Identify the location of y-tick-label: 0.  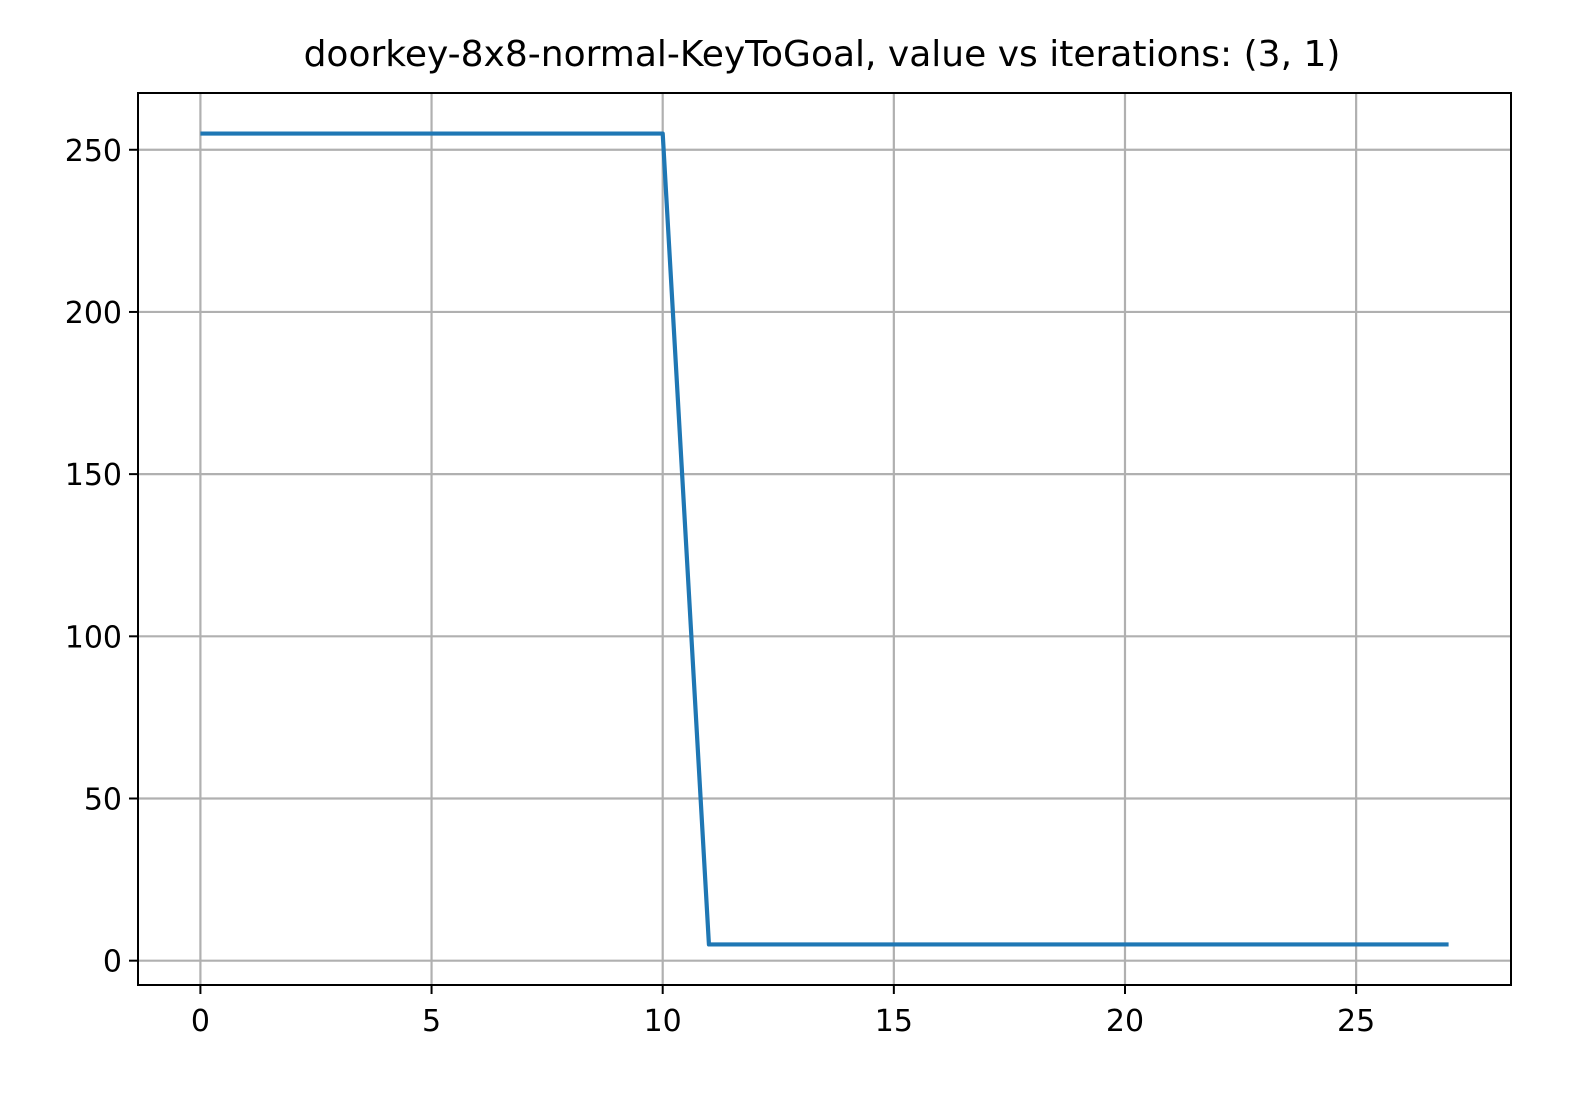
(112, 962).